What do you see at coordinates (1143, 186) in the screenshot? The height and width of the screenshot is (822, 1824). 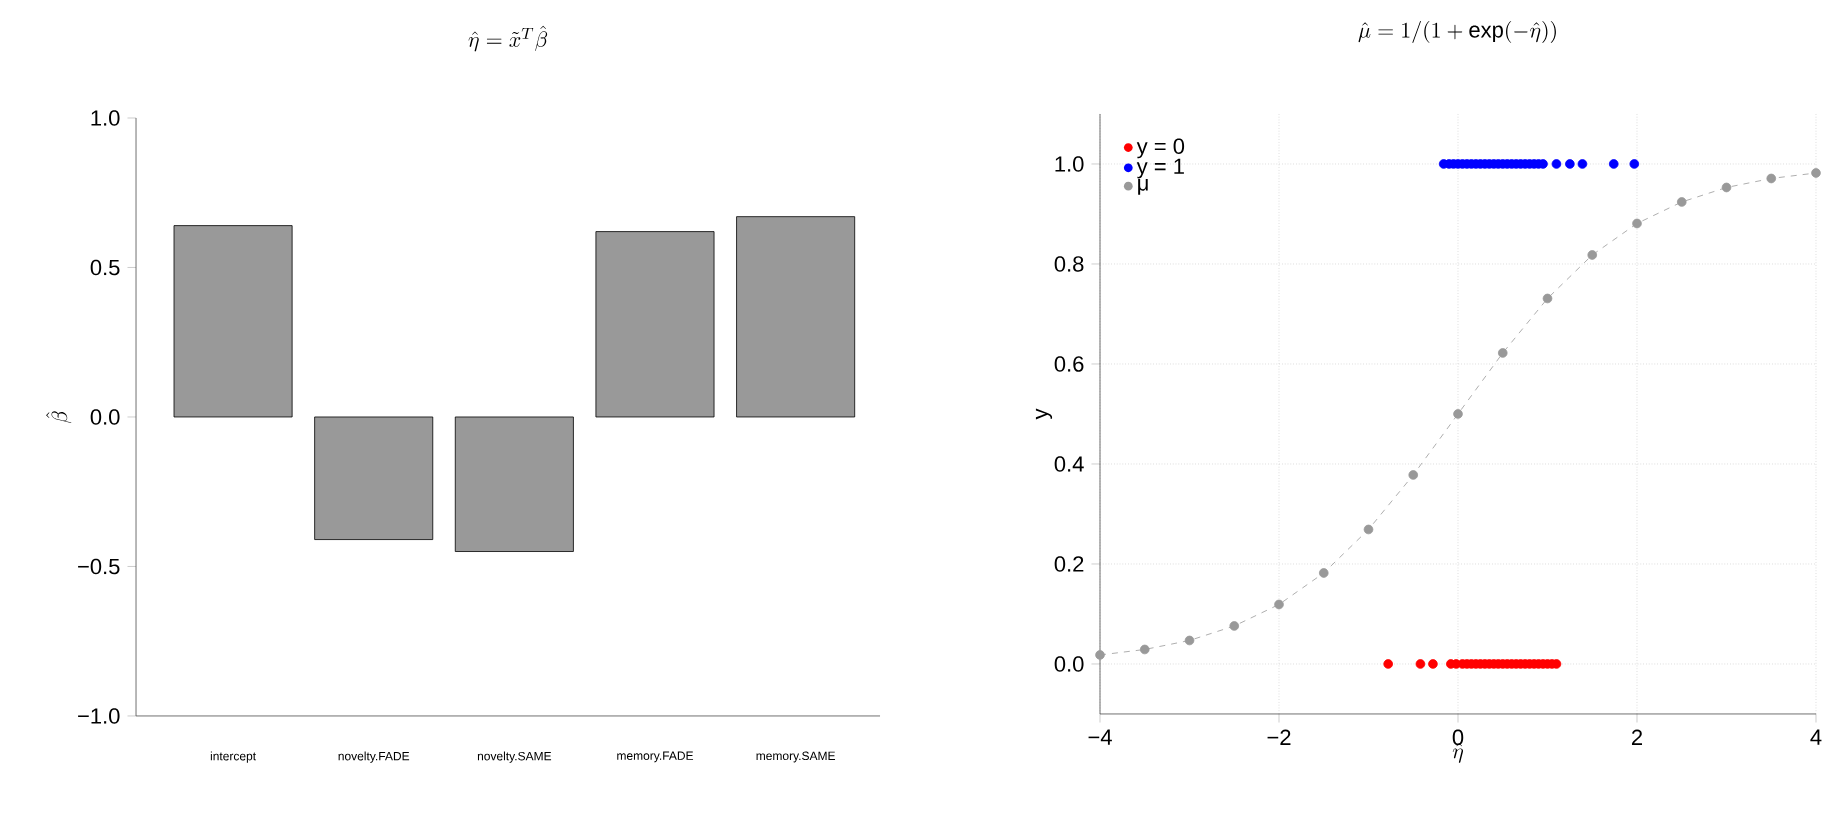 I see `legend-label: μ` at bounding box center [1143, 186].